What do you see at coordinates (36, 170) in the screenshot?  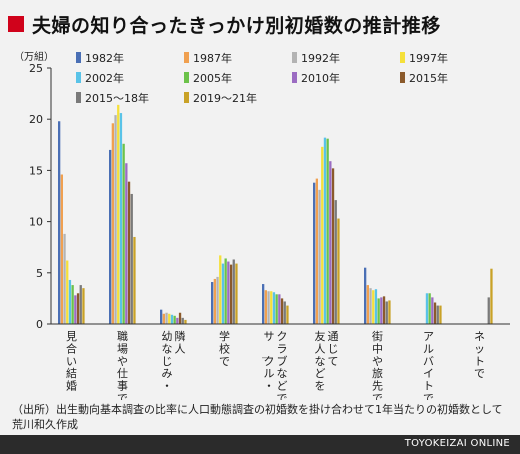 I see `y-tick-label: 15` at bounding box center [36, 170].